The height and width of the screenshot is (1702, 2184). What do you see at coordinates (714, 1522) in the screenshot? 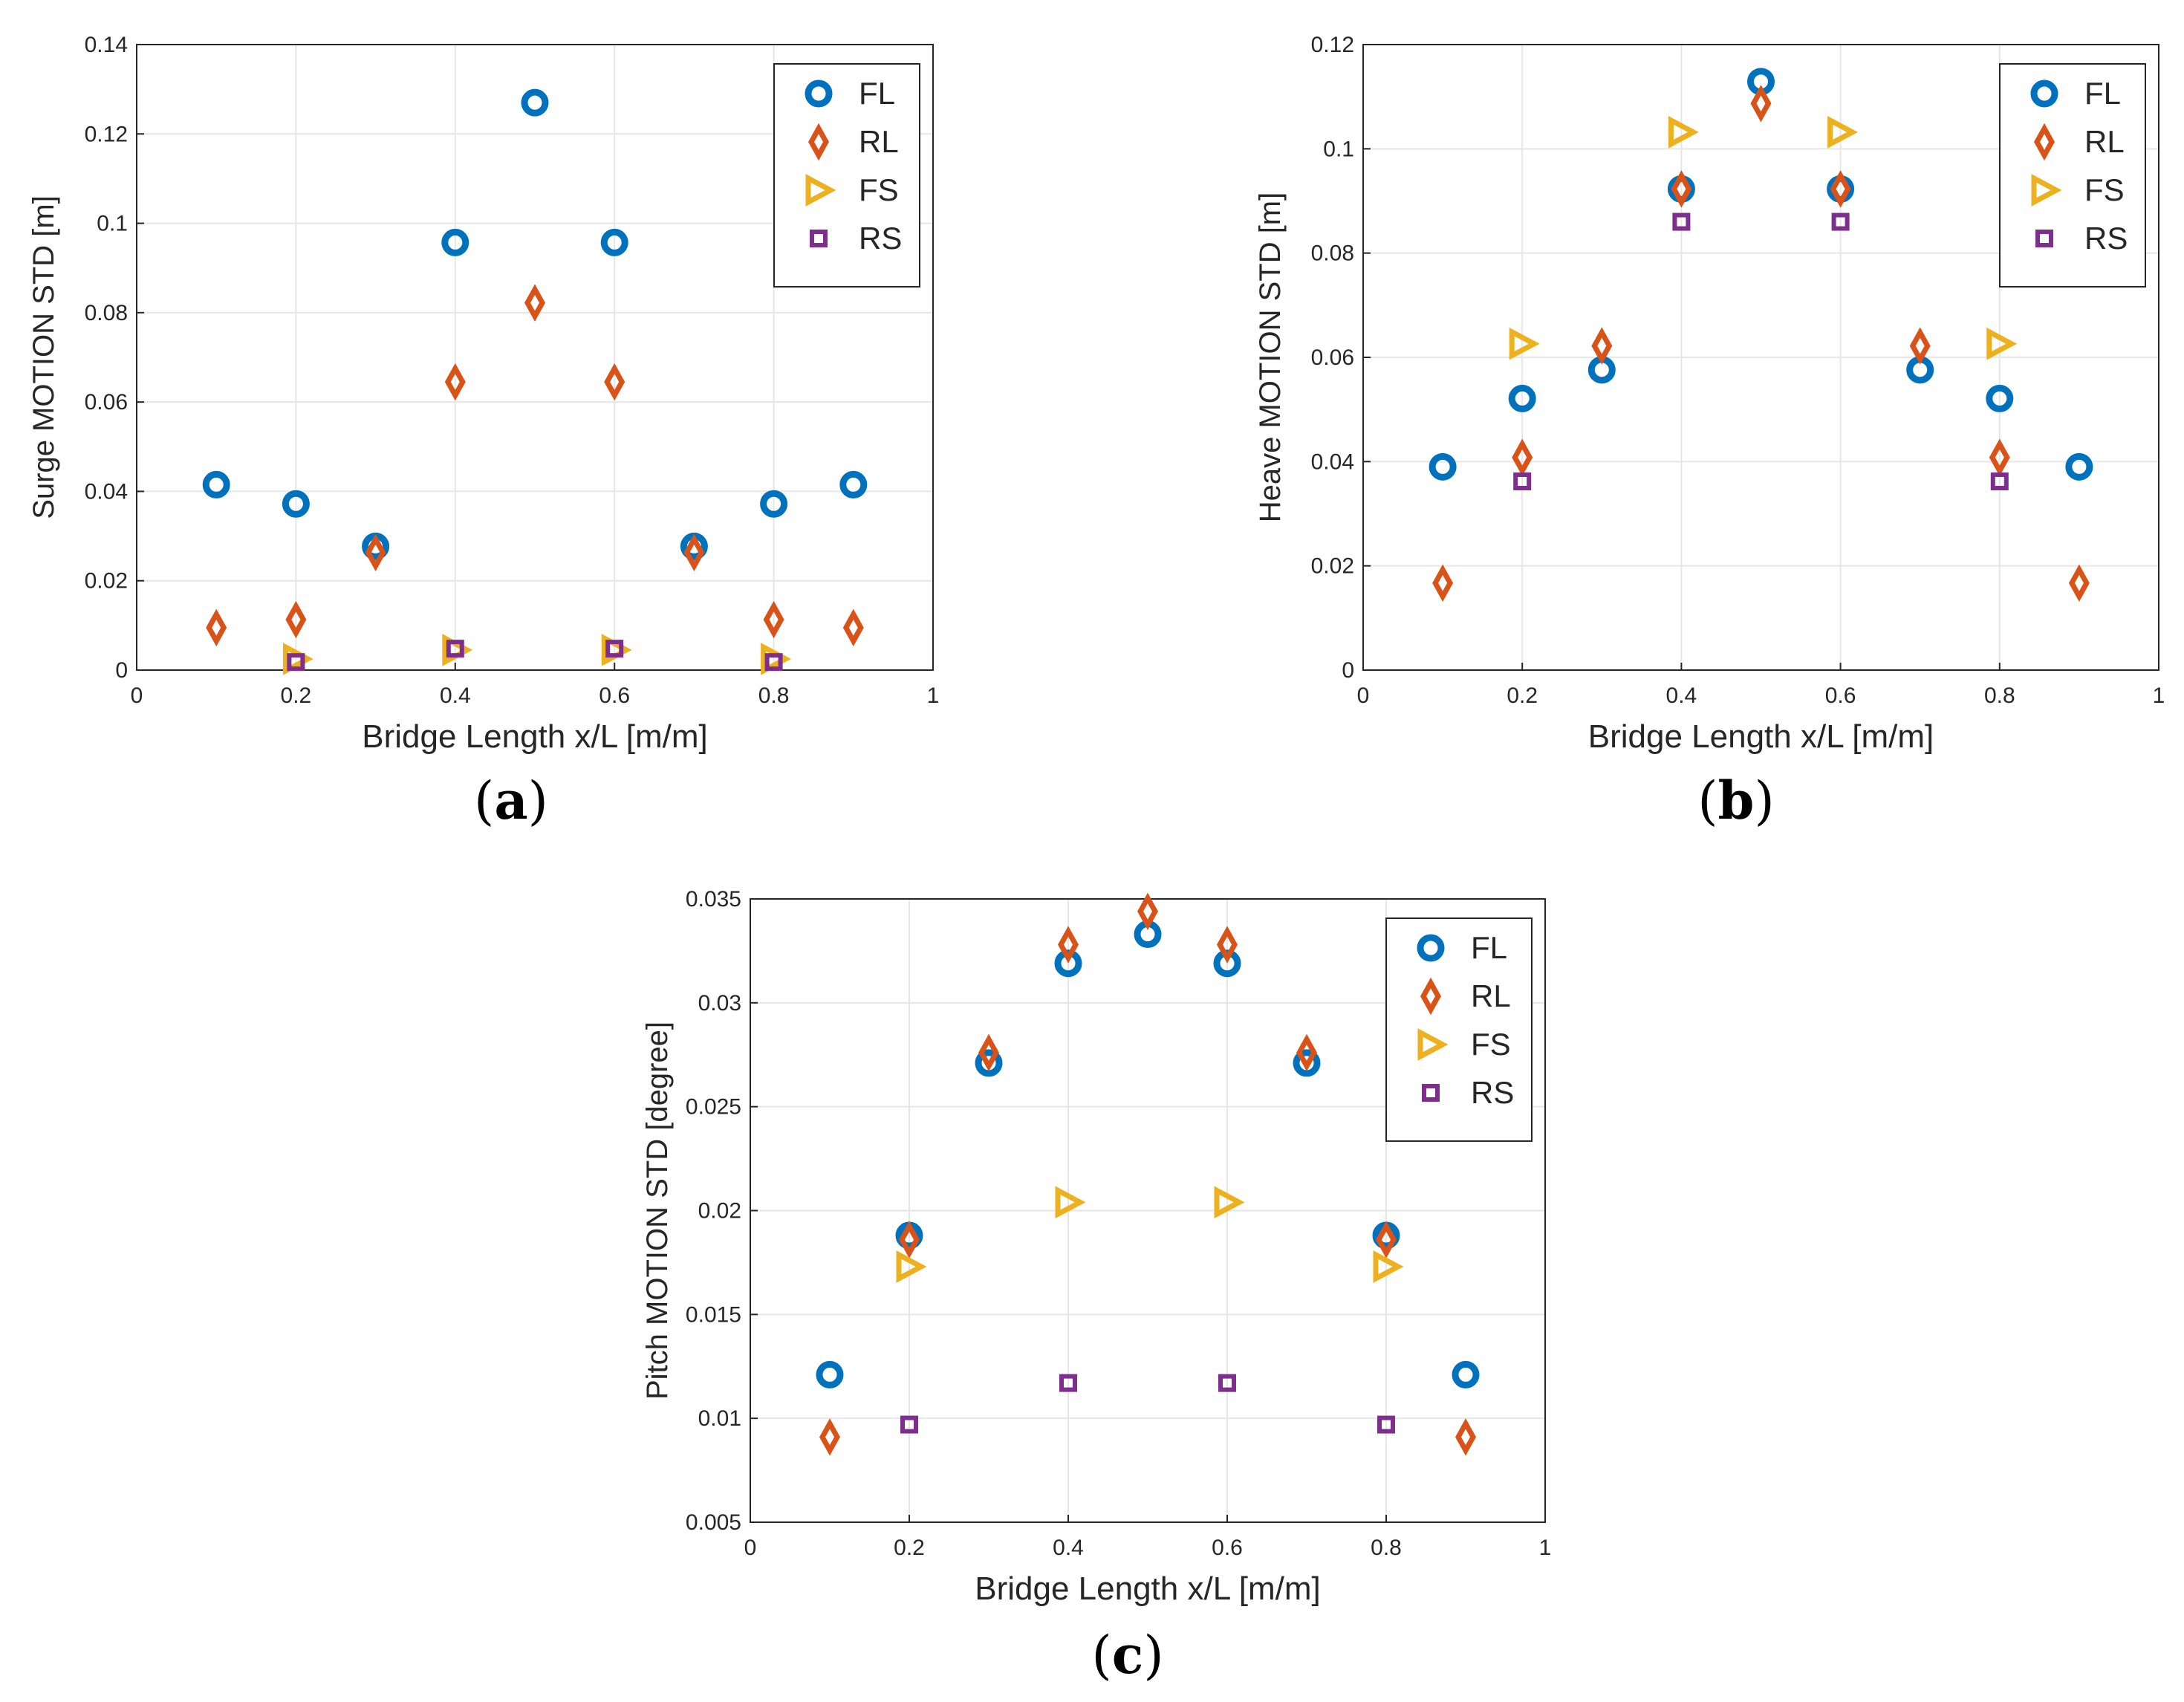
I see `y-tick-label: 0.005` at bounding box center [714, 1522].